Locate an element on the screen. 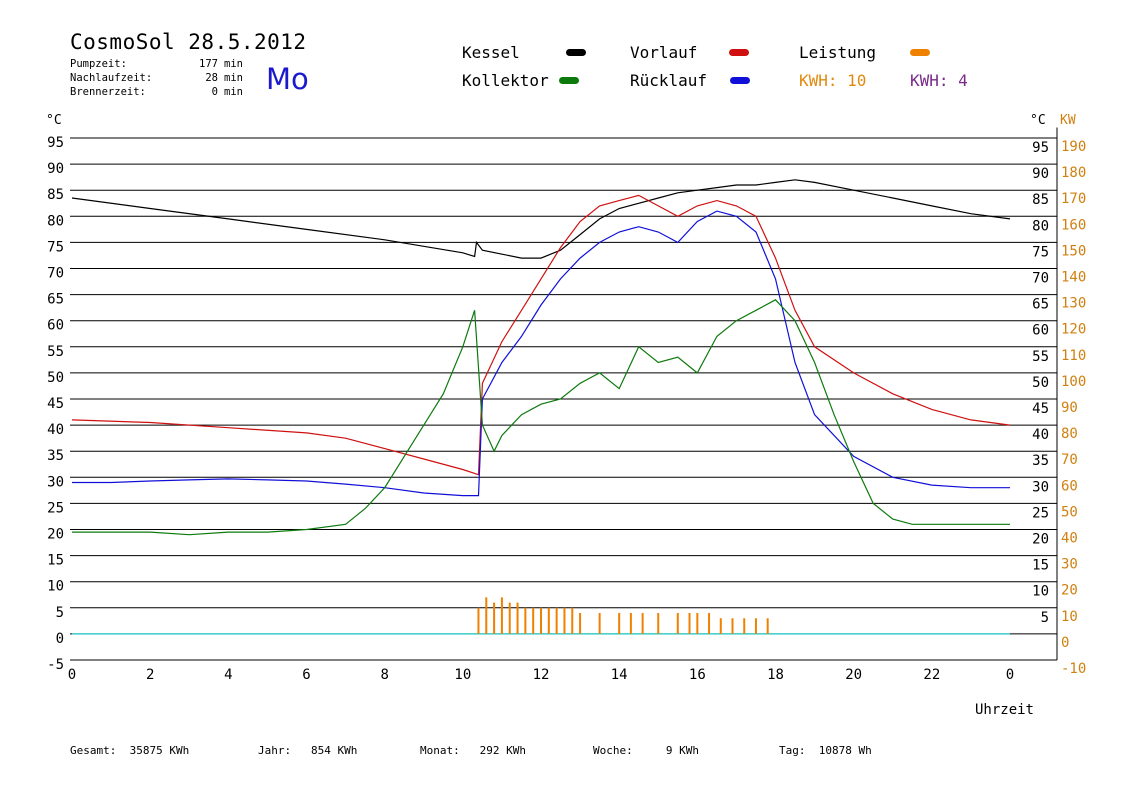 Image resolution: width=1148 pixels, height=812 pixels. y-tick-kw: 140 is located at coordinates (1073, 278).